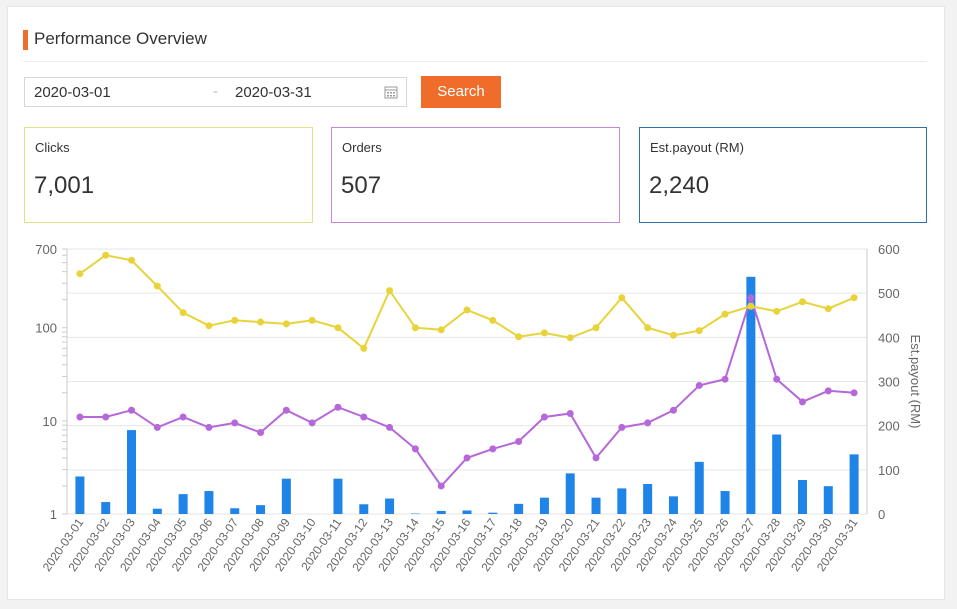 The image size is (957, 609). What do you see at coordinates (915, 382) in the screenshot?
I see `right-axis-title: Est.payout (RM)` at bounding box center [915, 382].